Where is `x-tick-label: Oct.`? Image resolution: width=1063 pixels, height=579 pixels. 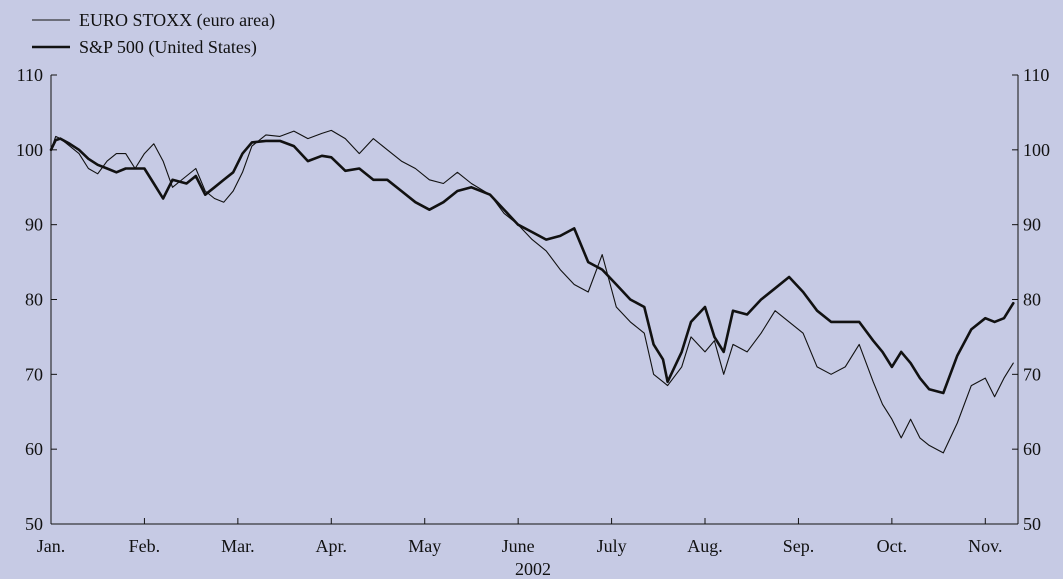
x-tick-label: Oct. is located at coordinates (892, 546).